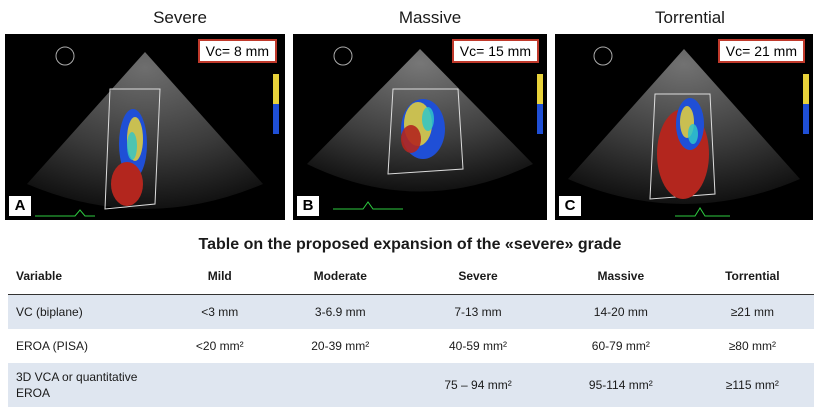 This screenshot has width=820, height=419. I want to click on panel-letter-c: C, so click(570, 206).